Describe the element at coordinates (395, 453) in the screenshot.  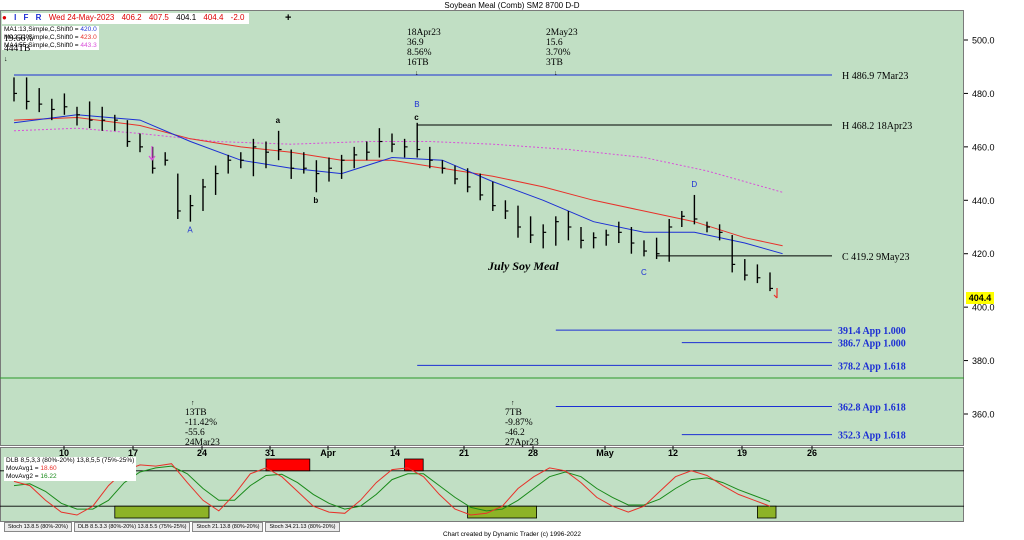
I see `x-tick-label: 14` at that location.